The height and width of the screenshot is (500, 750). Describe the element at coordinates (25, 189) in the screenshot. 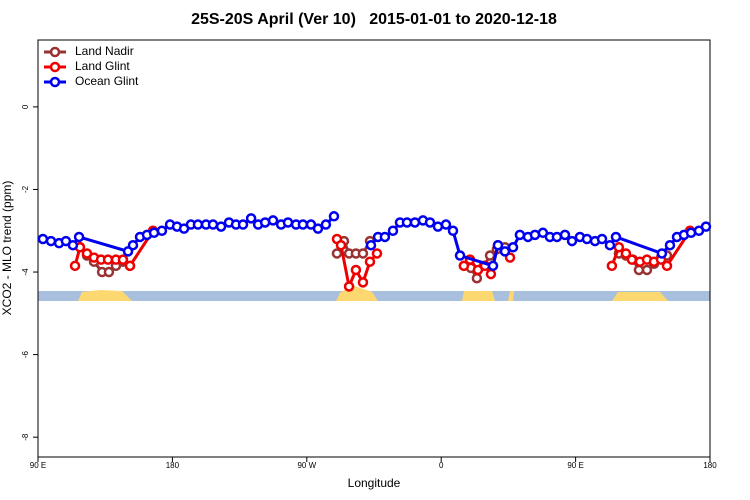

I see `y-tick-label: -2` at that location.